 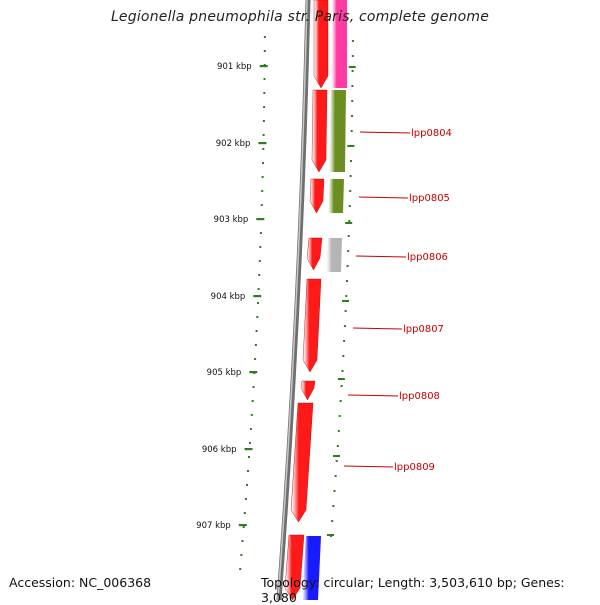 What do you see at coordinates (231, 220) in the screenshot?
I see `scale-label: 903 kbp` at bounding box center [231, 220].